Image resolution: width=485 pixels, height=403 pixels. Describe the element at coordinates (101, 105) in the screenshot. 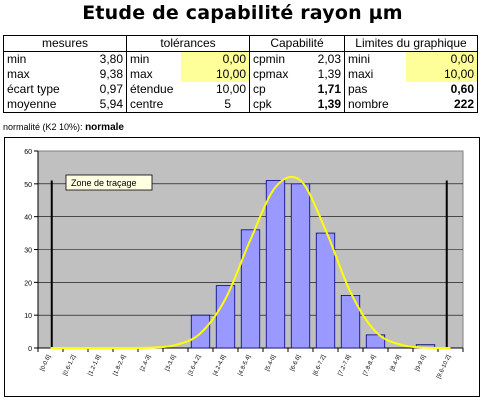

I see `cell-value: 5,94` at that location.